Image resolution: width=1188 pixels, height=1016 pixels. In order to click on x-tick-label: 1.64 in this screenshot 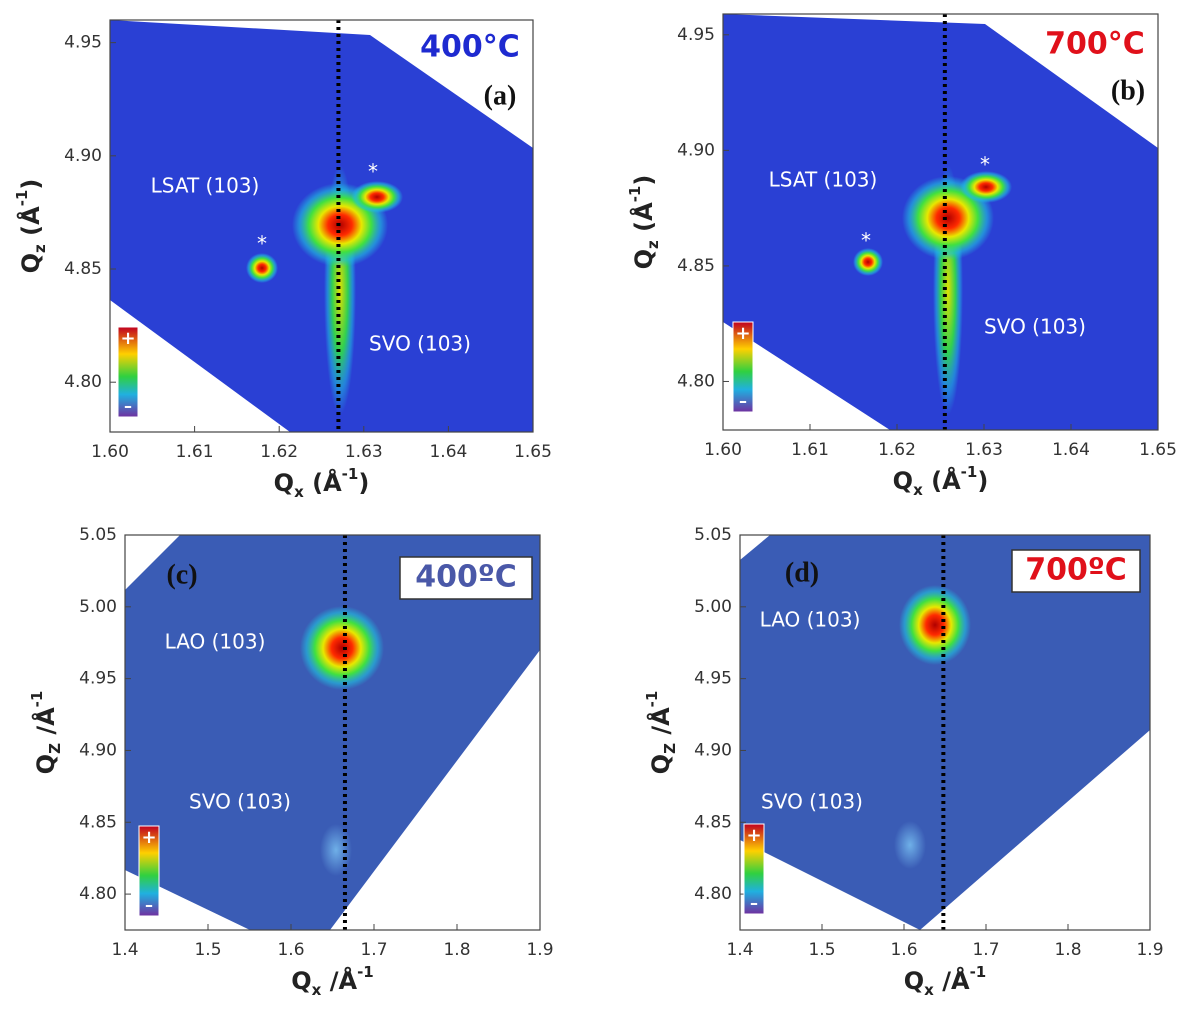, I will do `click(1071, 450)`.